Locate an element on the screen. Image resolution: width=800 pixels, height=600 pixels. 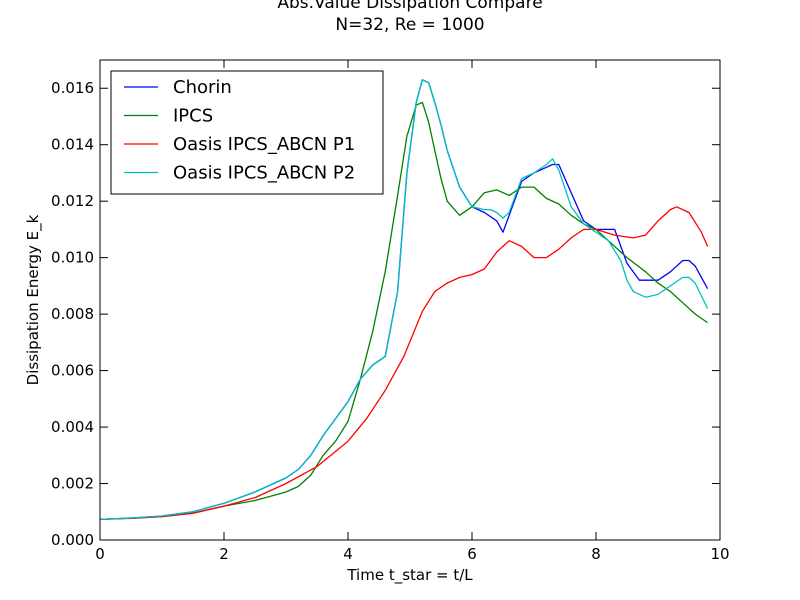
x-axis-label: Time t_star = t/L is located at coordinates (409, 575).